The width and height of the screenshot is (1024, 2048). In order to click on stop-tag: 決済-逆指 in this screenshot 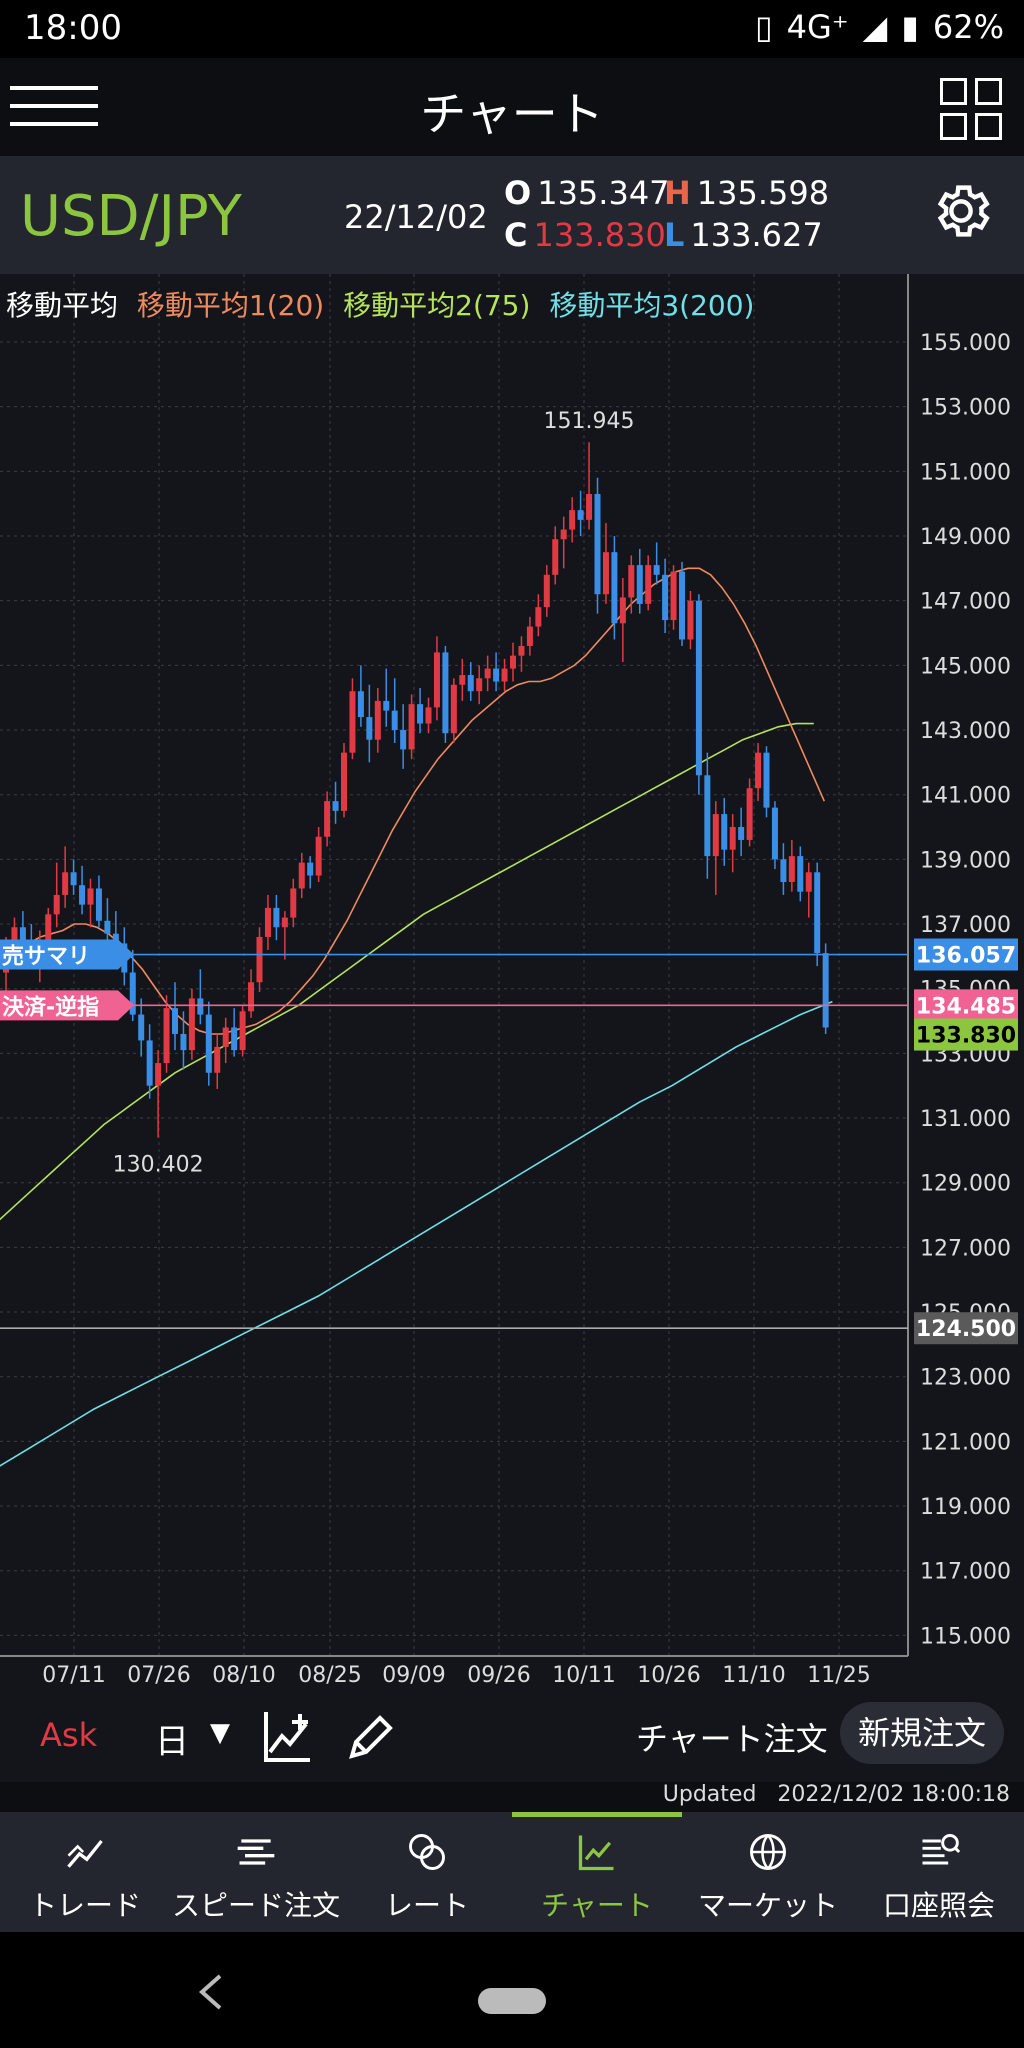, I will do `click(50, 1007)`.